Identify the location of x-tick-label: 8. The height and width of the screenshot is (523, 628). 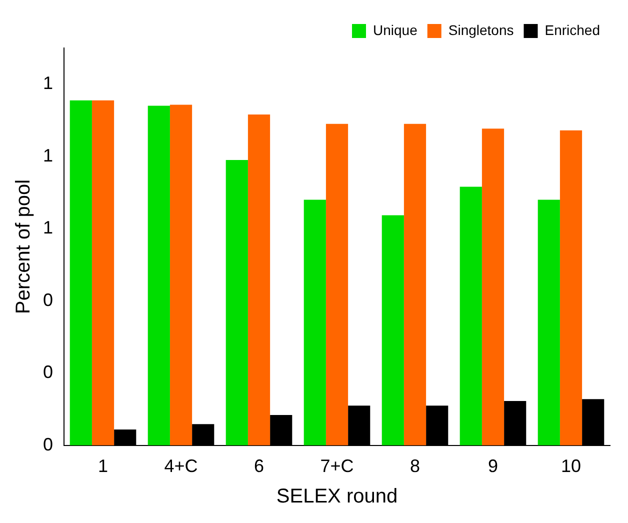
(415, 466).